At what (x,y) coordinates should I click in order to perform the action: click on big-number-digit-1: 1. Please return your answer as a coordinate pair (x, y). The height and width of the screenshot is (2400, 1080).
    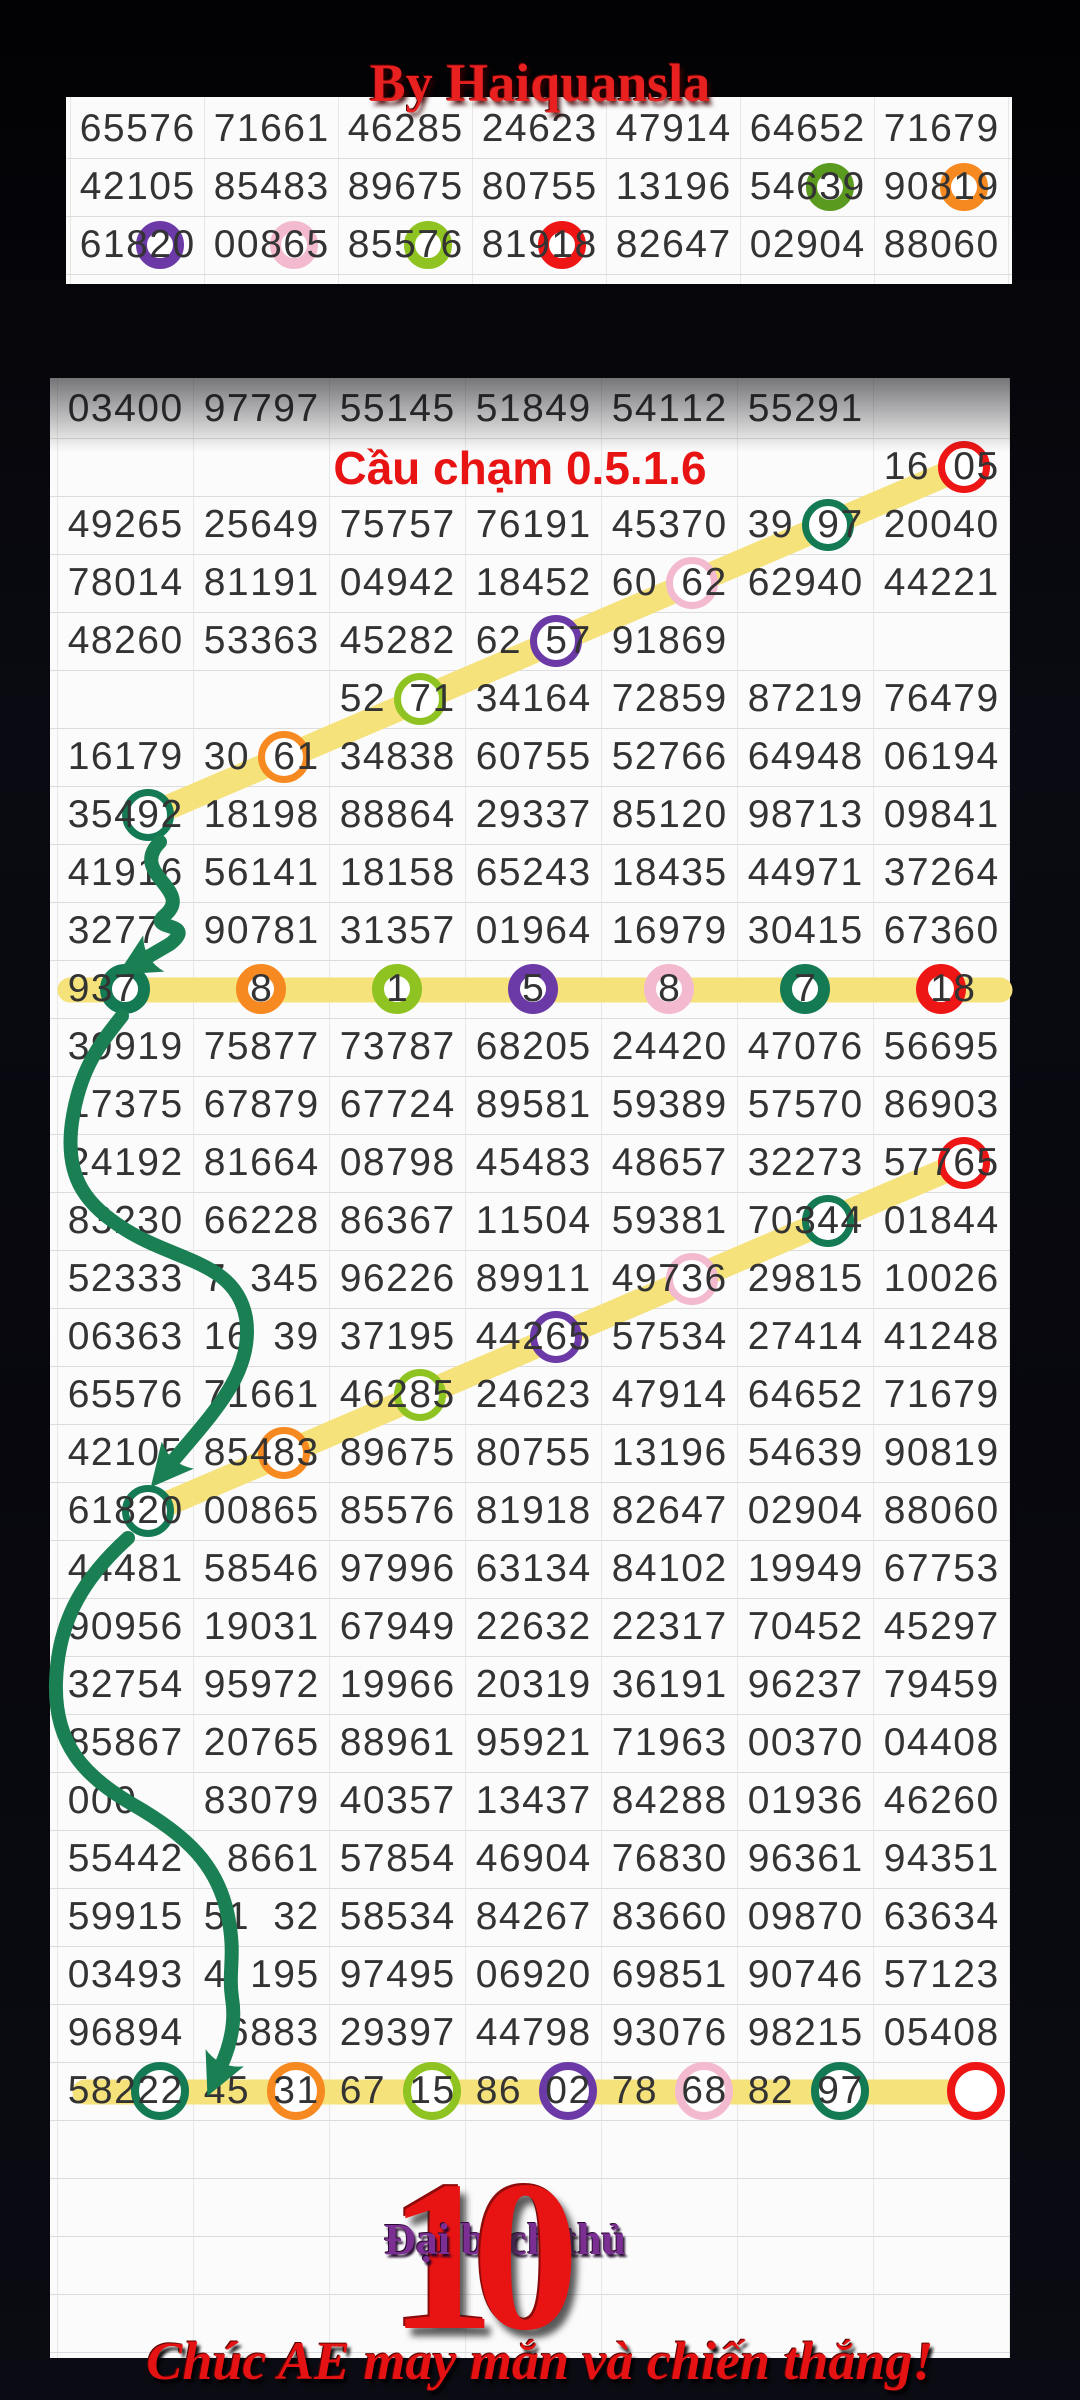
    Looking at the image, I should click on (442, 2255).